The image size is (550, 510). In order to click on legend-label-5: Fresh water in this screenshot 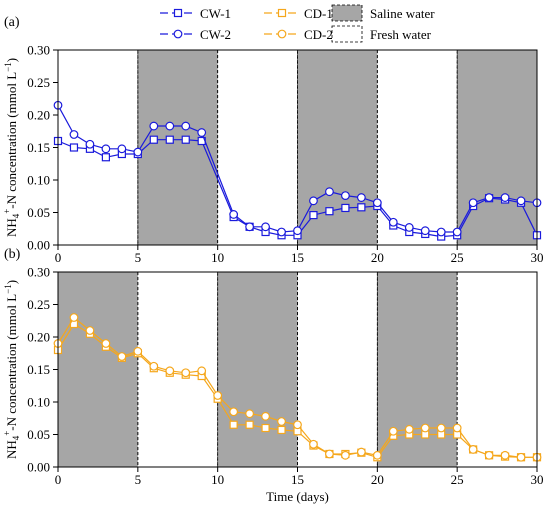, I will do `click(401, 34)`.